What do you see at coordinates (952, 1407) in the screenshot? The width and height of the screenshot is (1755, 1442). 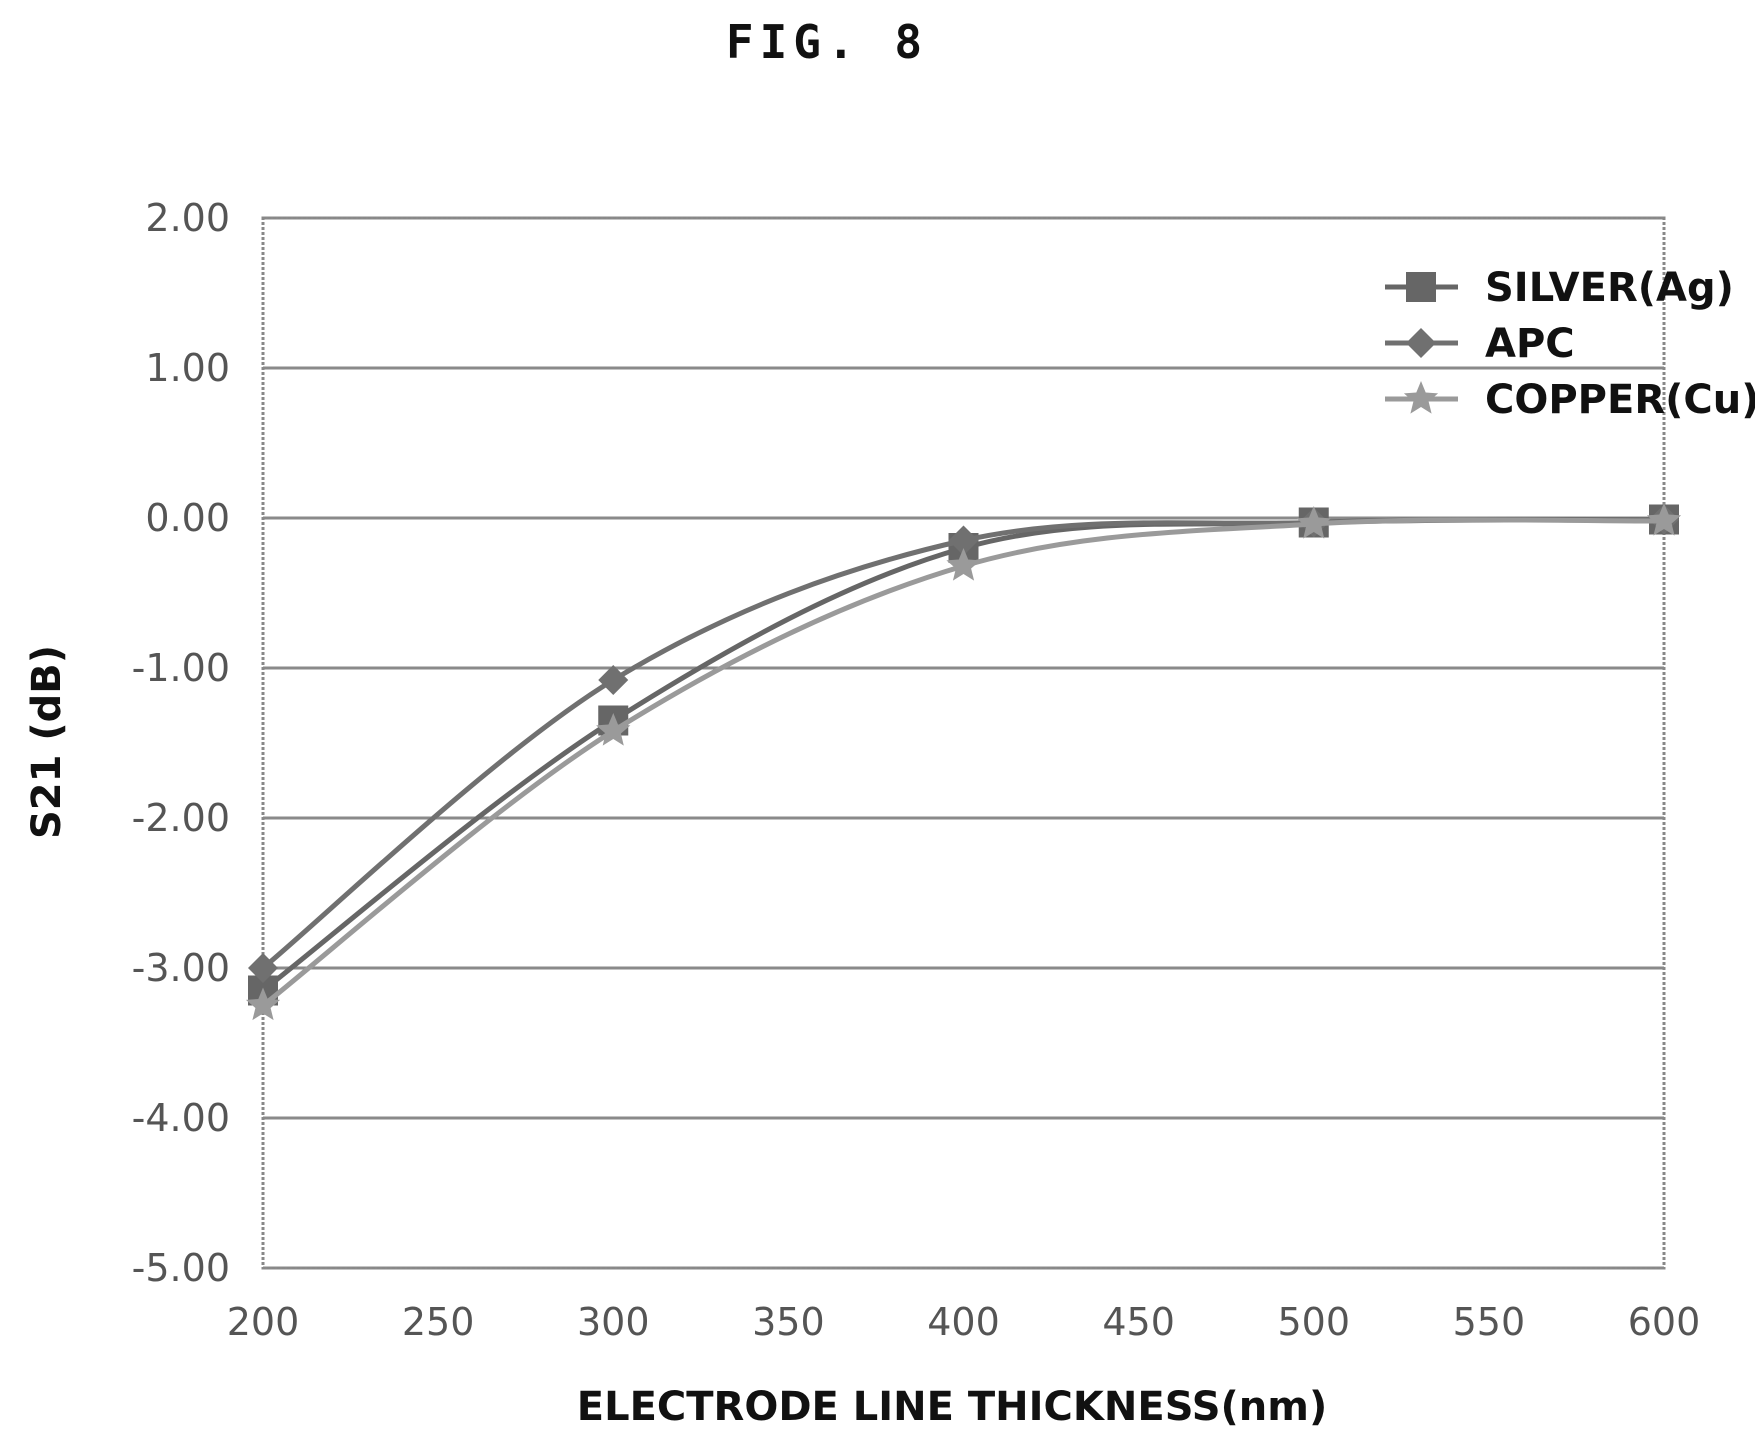 I see `x-axis-title: ELECTRODE LINE THICKNESS(nm)` at bounding box center [952, 1407].